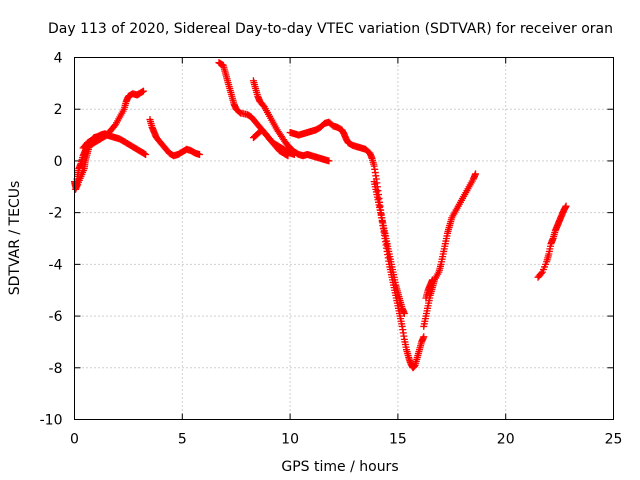 Image resolution: width=640 pixels, height=480 pixels. I want to click on y-tick-label: 4, so click(58, 59).